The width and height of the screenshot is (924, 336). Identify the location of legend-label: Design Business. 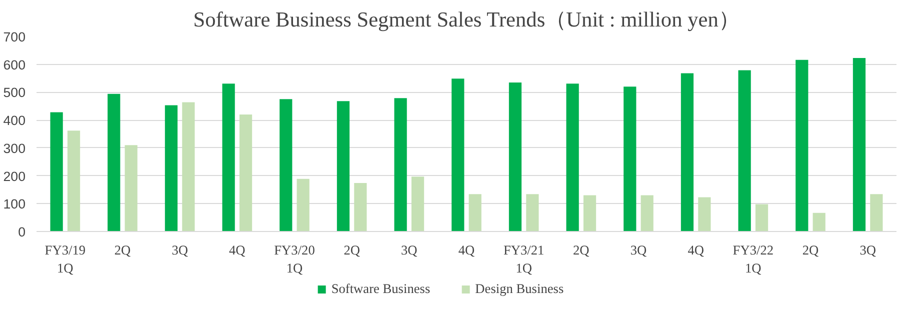
(519, 289).